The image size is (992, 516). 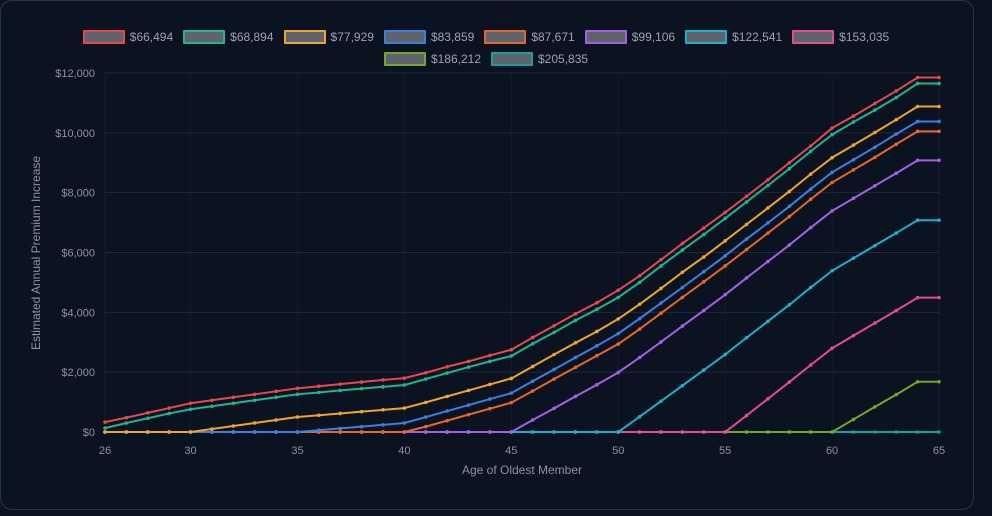 I want to click on legend-item: $186,212, so click(x=432, y=59).